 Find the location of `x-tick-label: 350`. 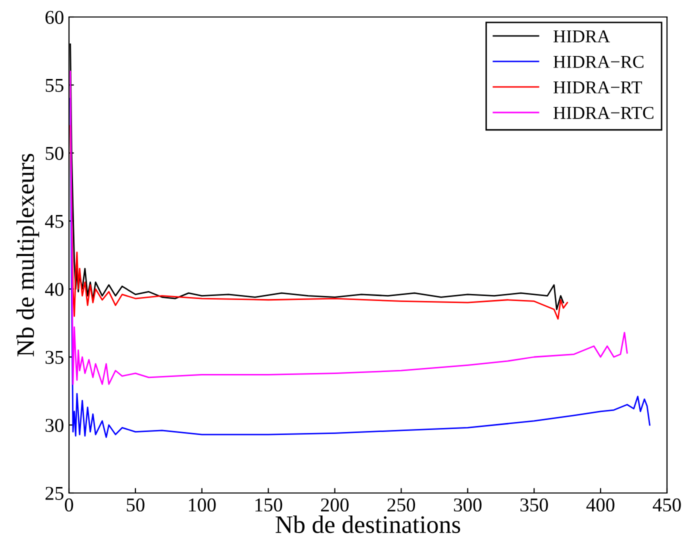

x-tick-label: 350 is located at coordinates (534, 505).